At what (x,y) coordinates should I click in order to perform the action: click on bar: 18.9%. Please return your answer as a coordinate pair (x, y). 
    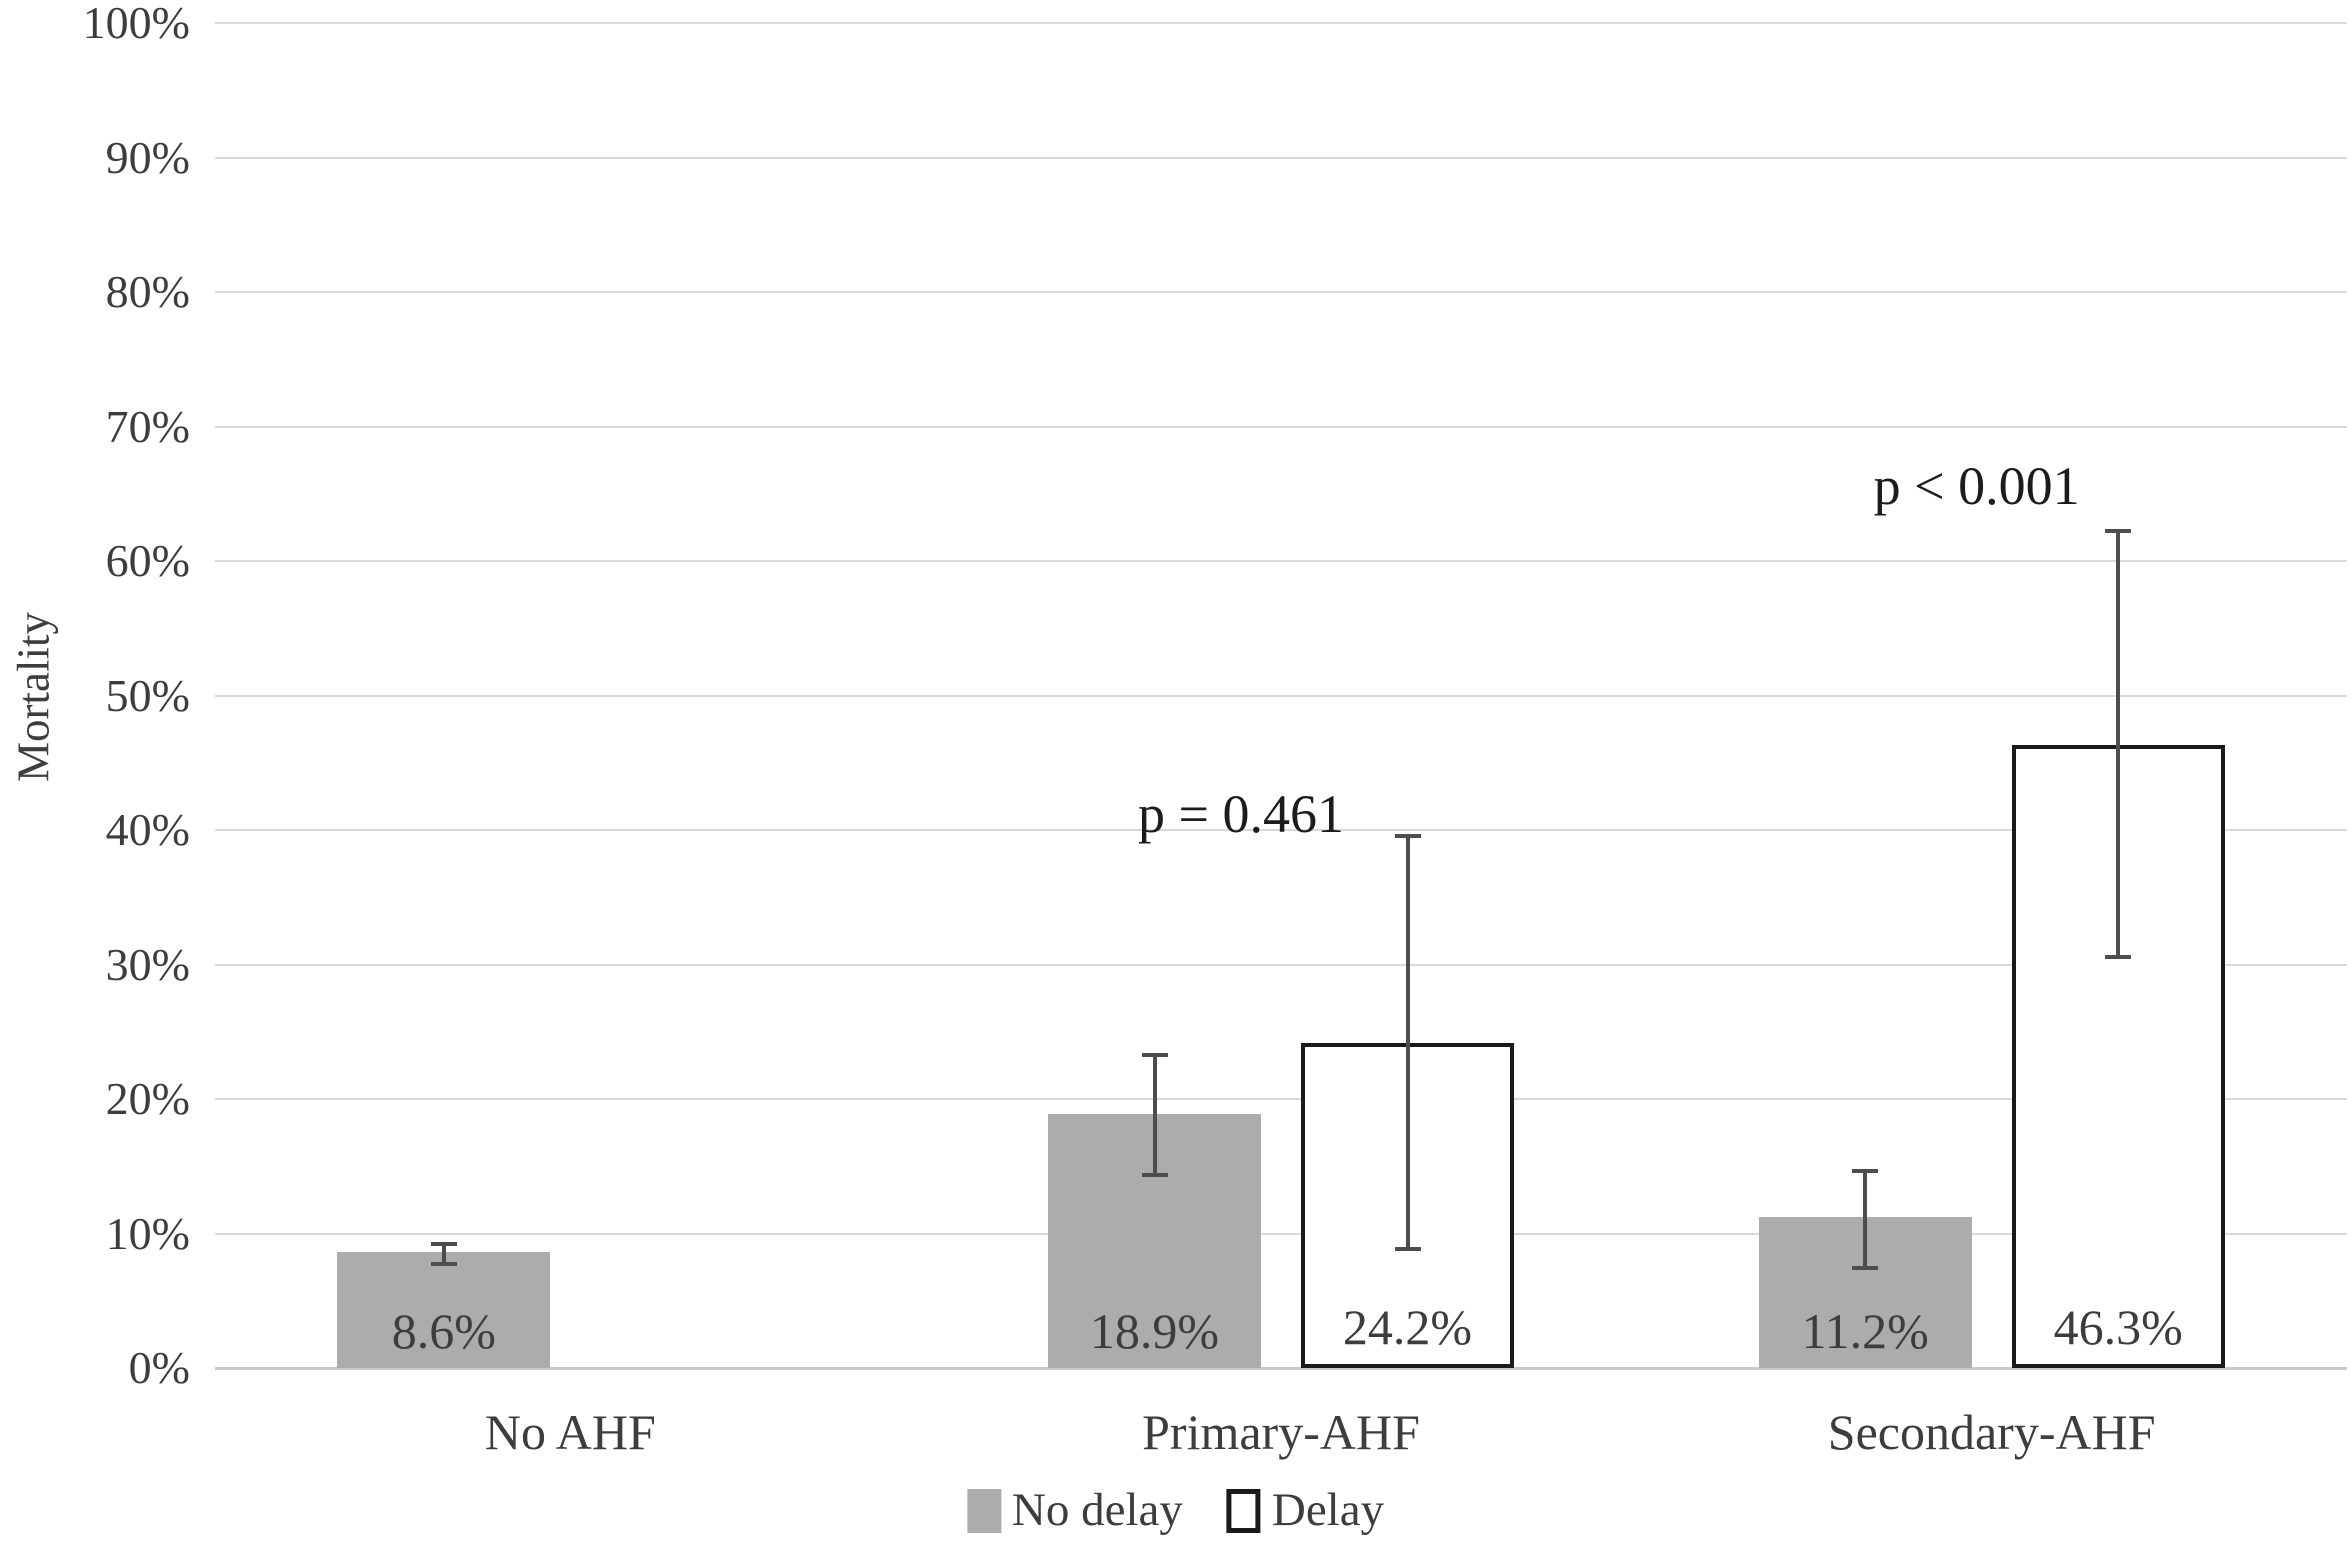
    Looking at the image, I should click on (1154, 1240).